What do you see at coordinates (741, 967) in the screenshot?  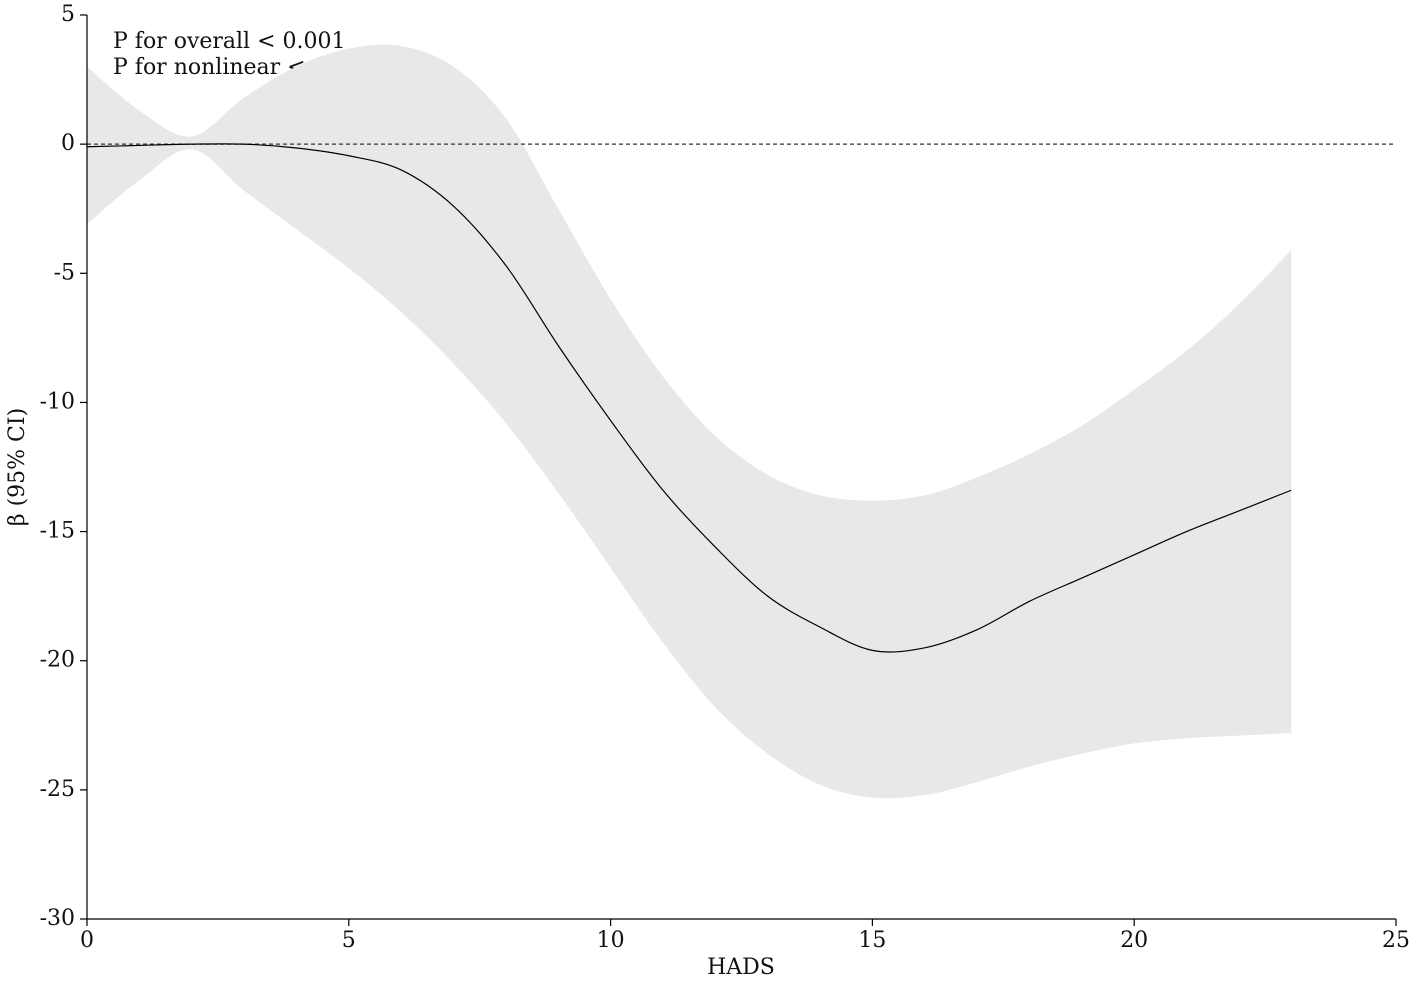 I see `x-axis-label: HADS` at bounding box center [741, 967].